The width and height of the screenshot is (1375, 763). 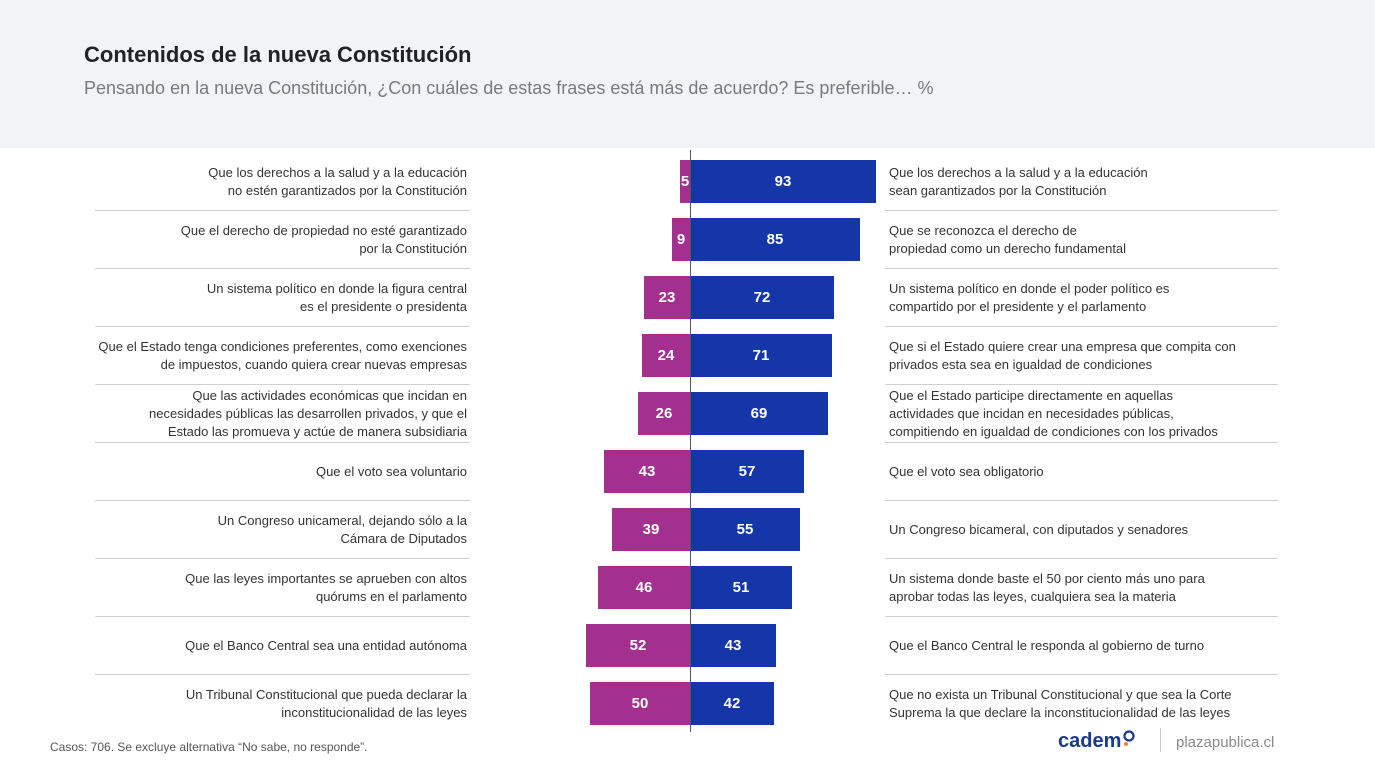 What do you see at coordinates (1225, 742) in the screenshot?
I see `site-link: plazapublica.cl` at bounding box center [1225, 742].